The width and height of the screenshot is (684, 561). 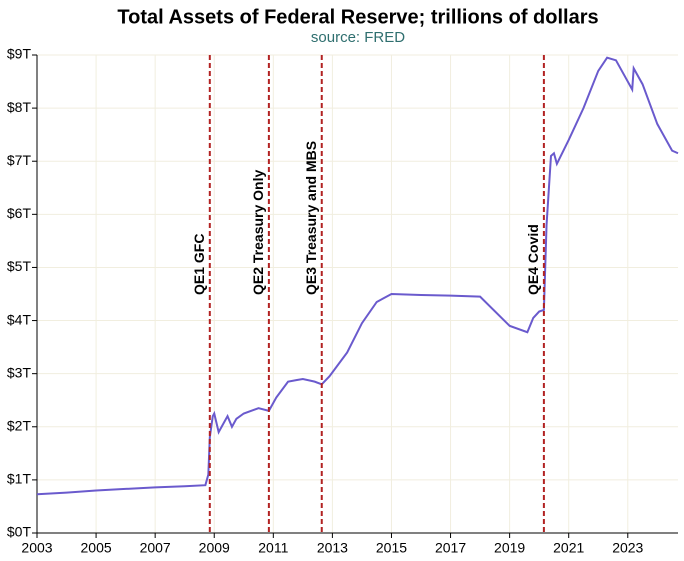 What do you see at coordinates (258, 232) in the screenshot?
I see `annotation-label: QE2 Treasury Only` at bounding box center [258, 232].